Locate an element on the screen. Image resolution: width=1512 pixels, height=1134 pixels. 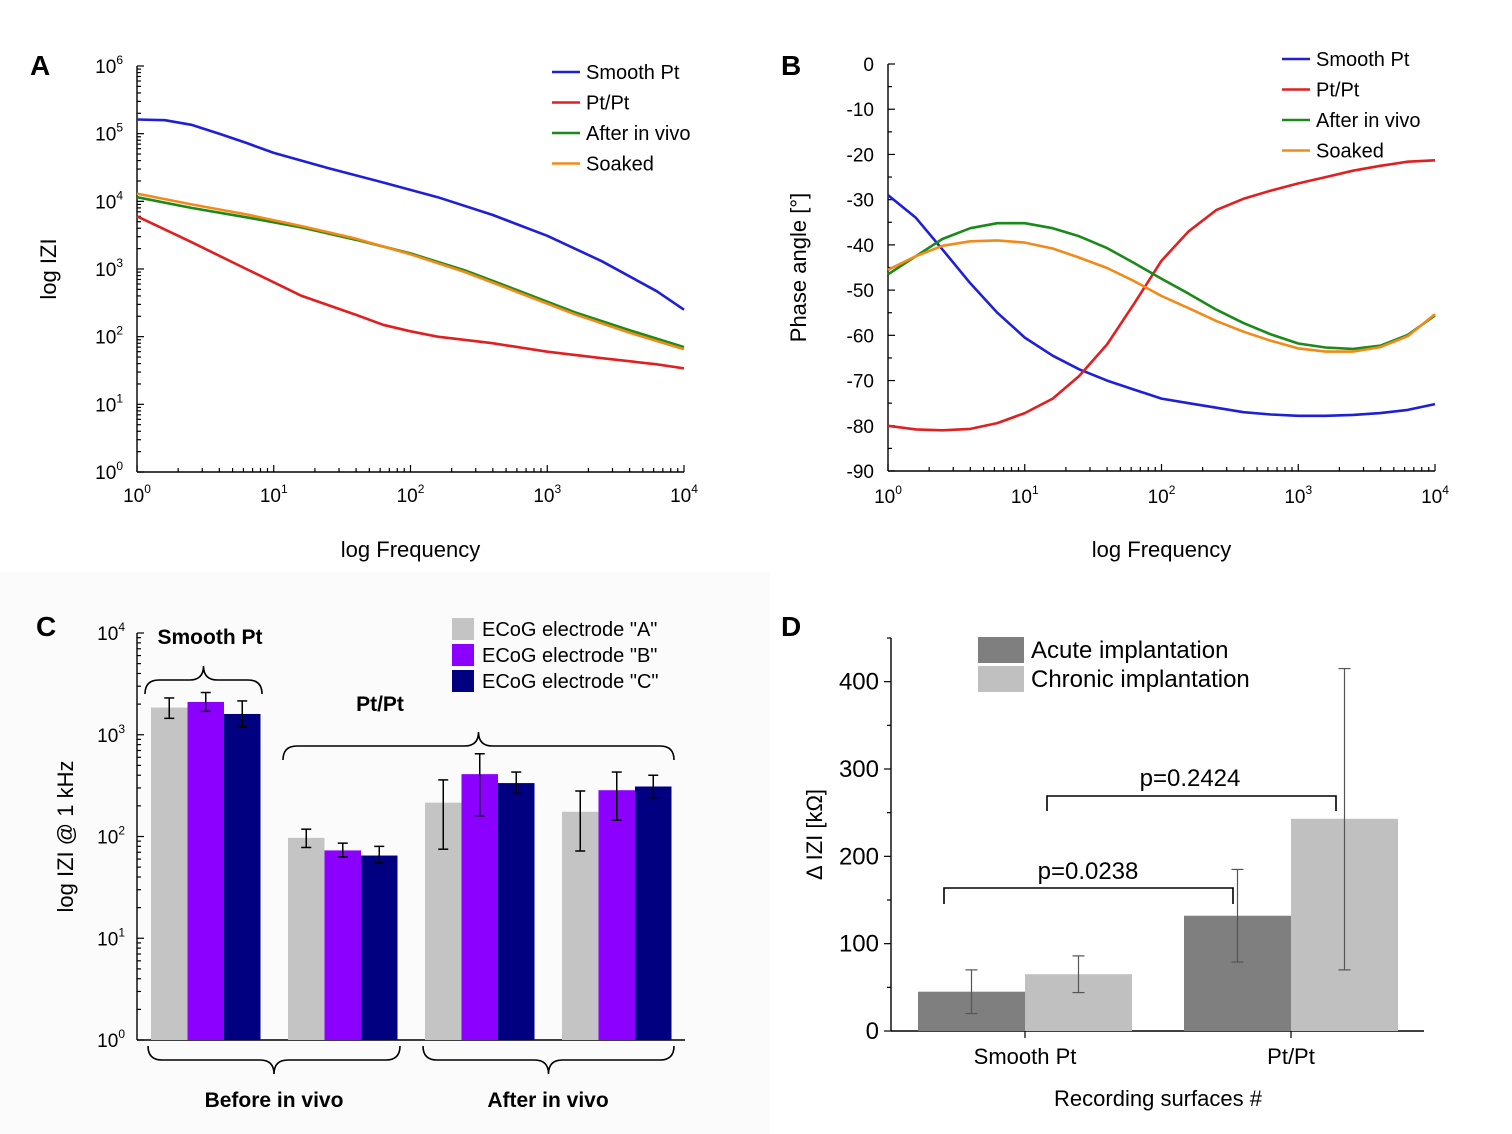
y-tick-label: -50 is located at coordinates (860, 291).